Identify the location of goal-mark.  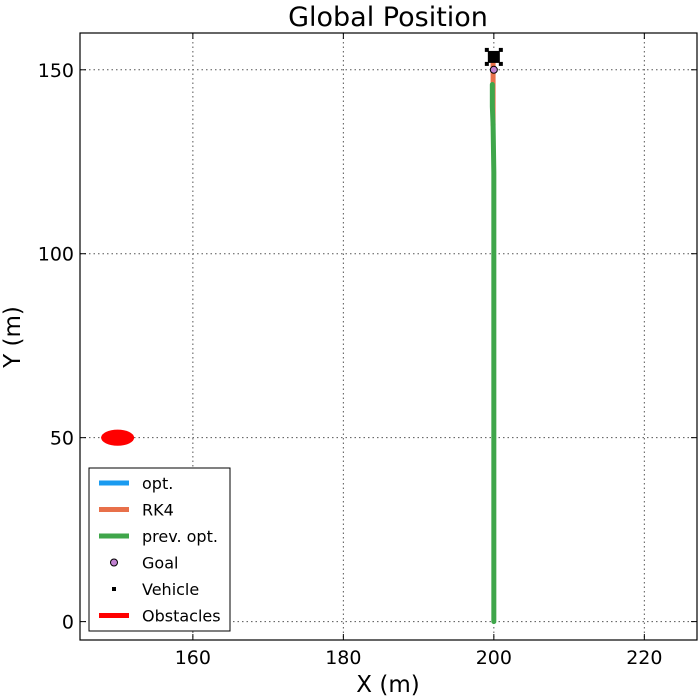
(493, 69).